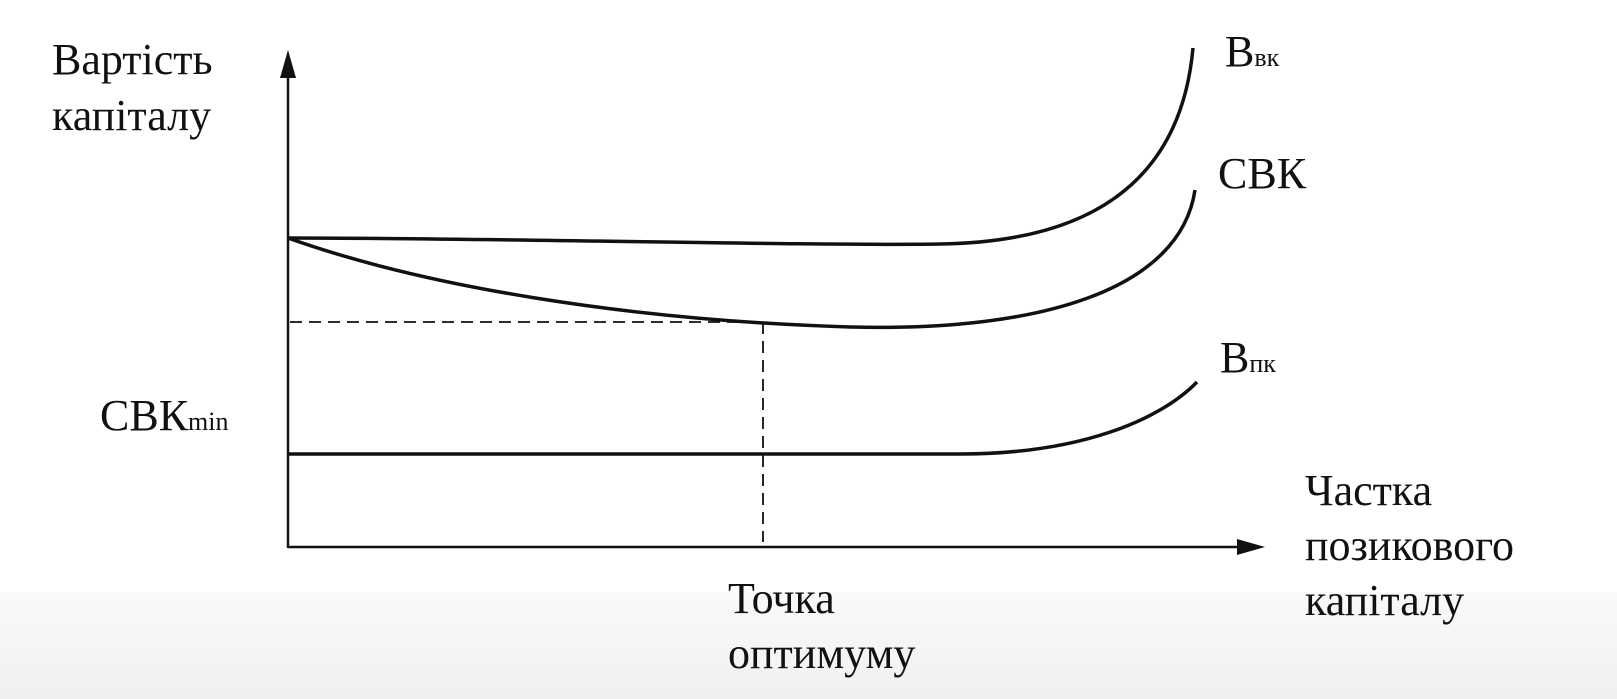 The width and height of the screenshot is (1617, 699). What do you see at coordinates (1251, 547) in the screenshot?
I see `x-arrow` at bounding box center [1251, 547].